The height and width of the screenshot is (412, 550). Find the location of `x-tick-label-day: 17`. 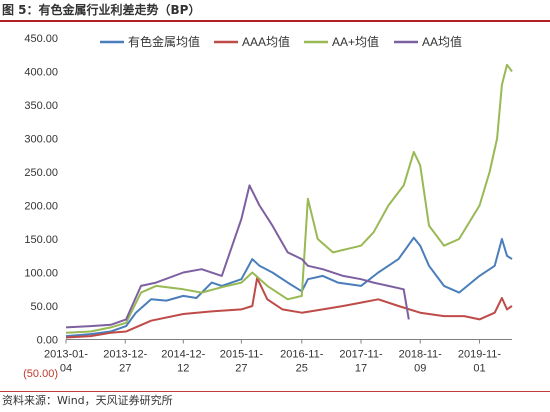

x-tick-label-day: 17 is located at coordinates (361, 369).